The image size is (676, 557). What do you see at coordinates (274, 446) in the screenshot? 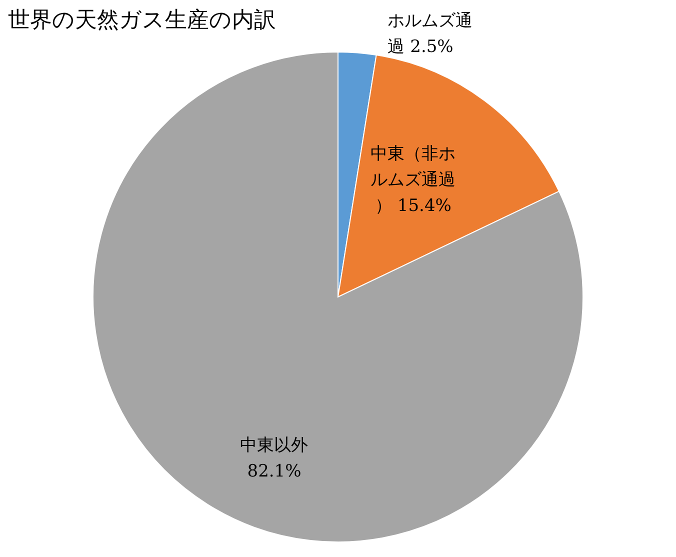
I see `slice-label: 中東以外` at bounding box center [274, 446].